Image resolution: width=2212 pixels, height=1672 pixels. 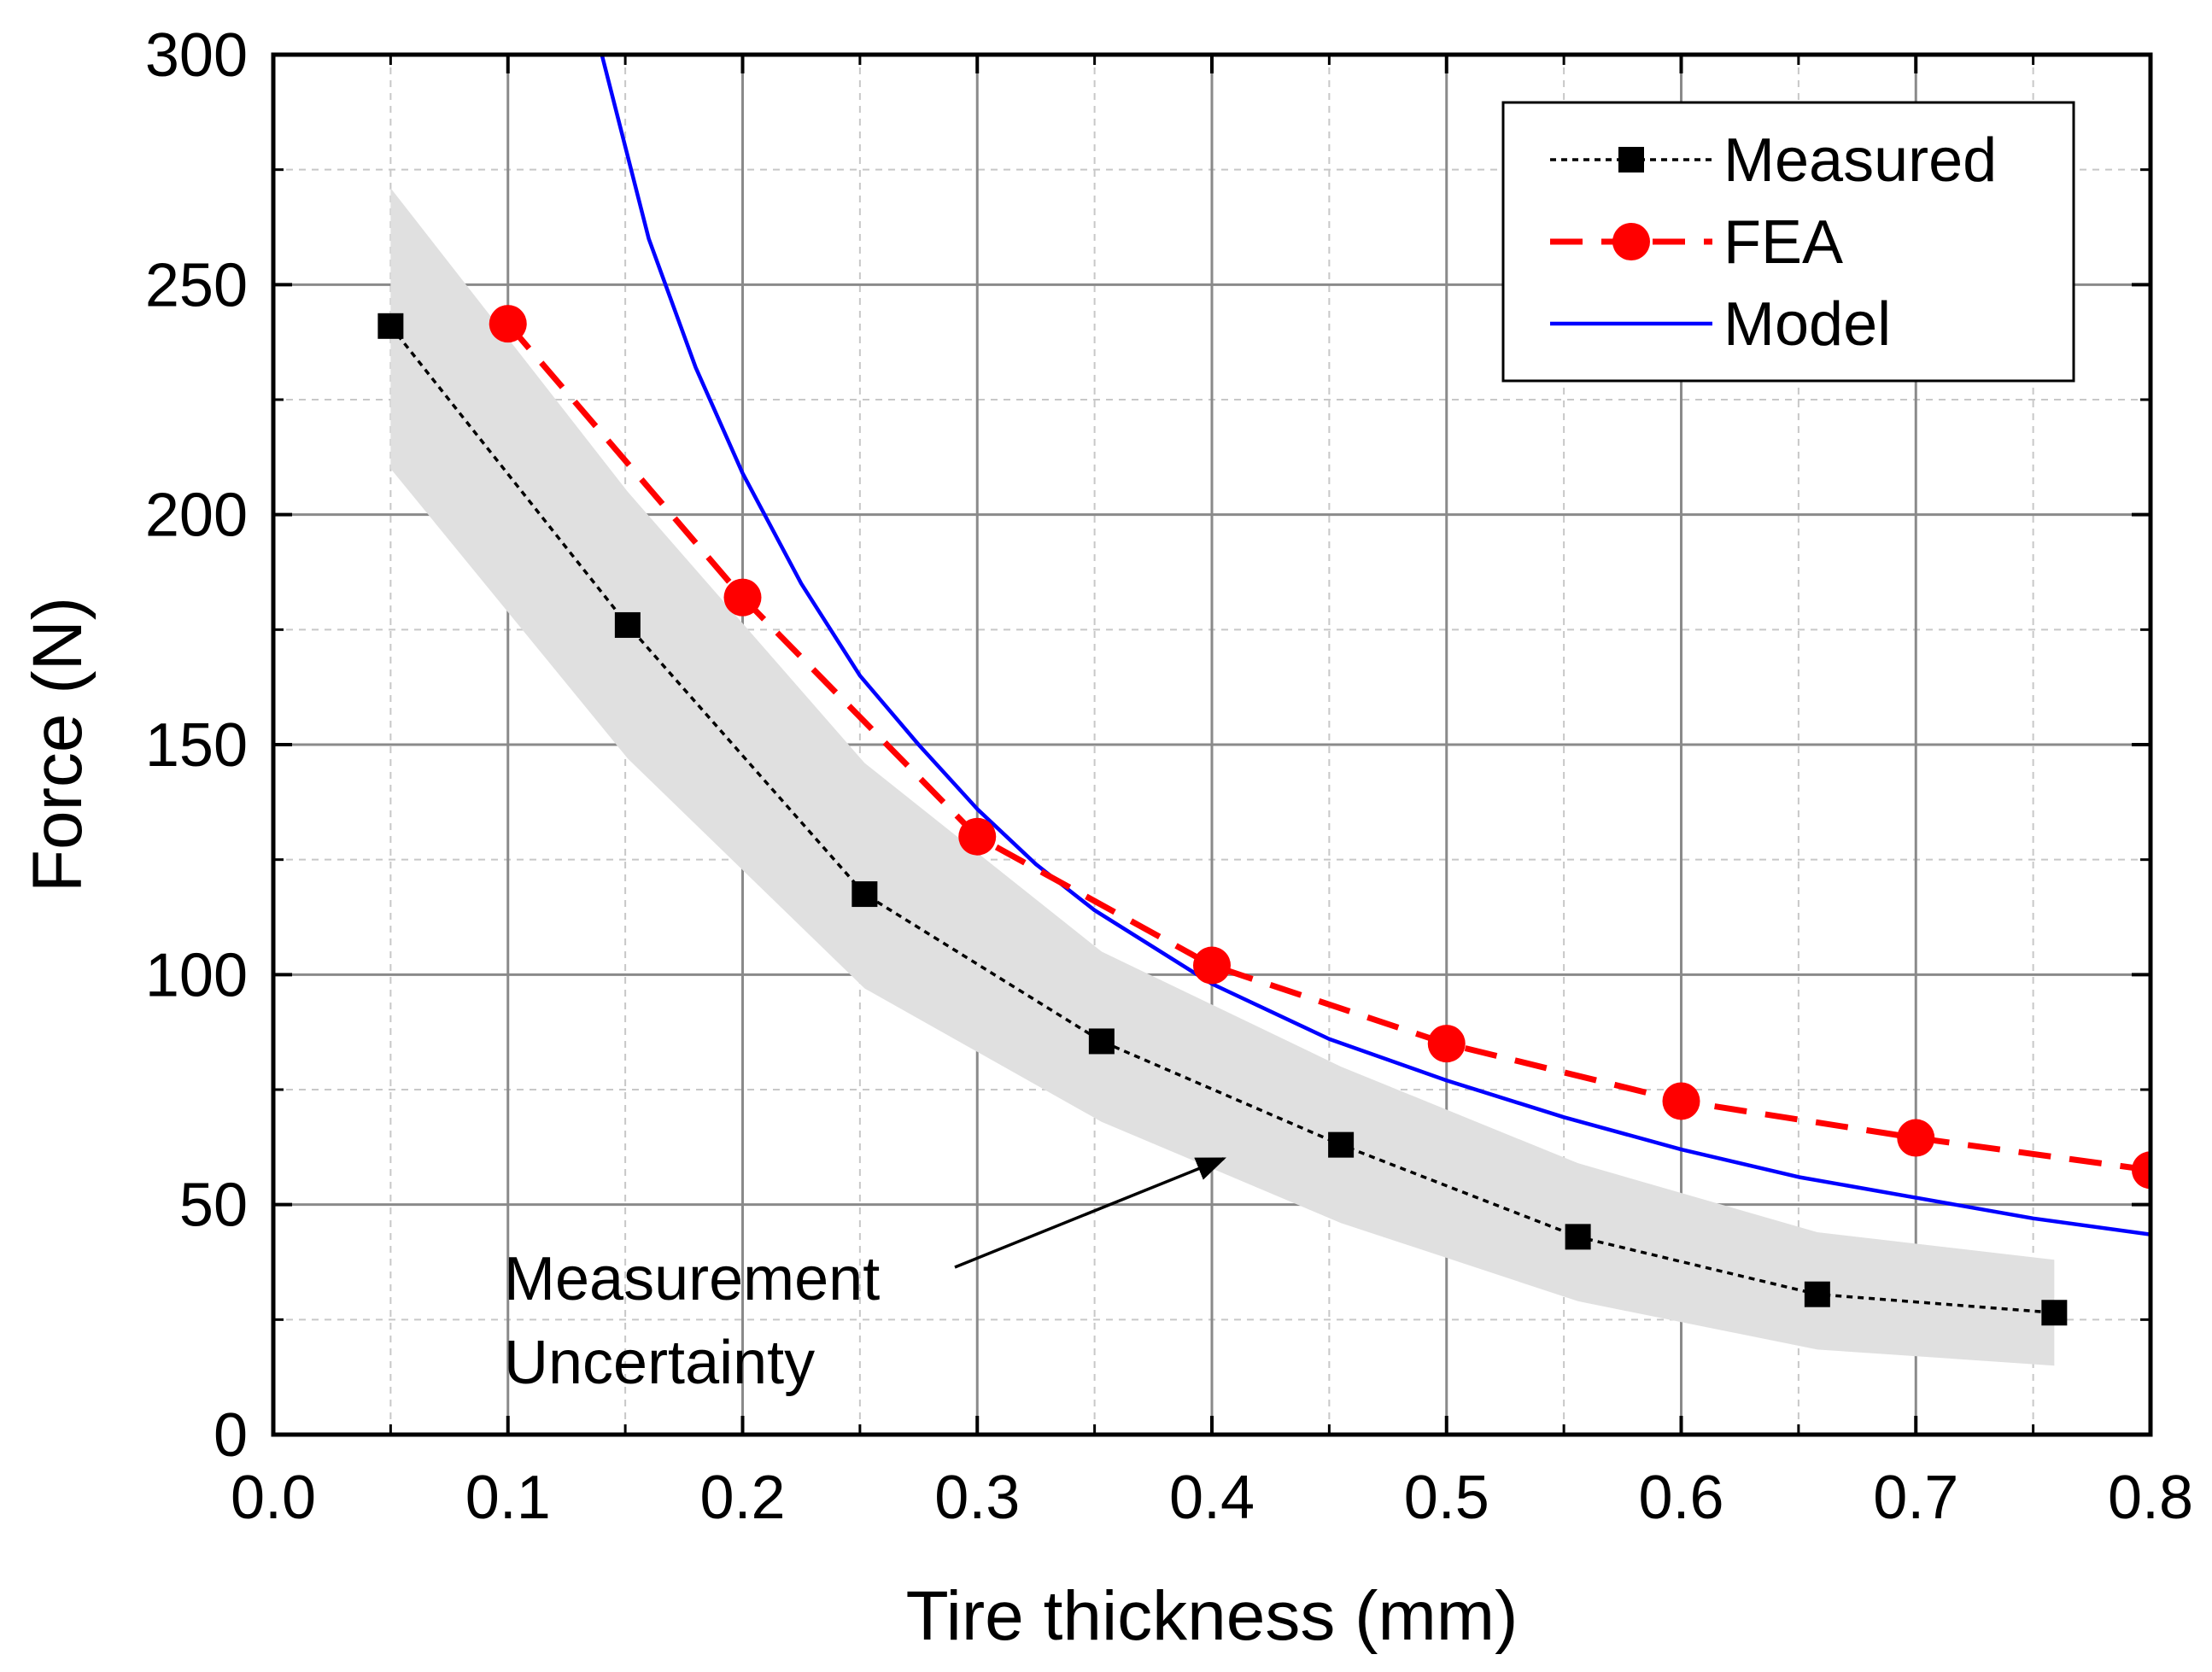 I want to click on annotation-line-1: Measurement, so click(x=692, y=1279).